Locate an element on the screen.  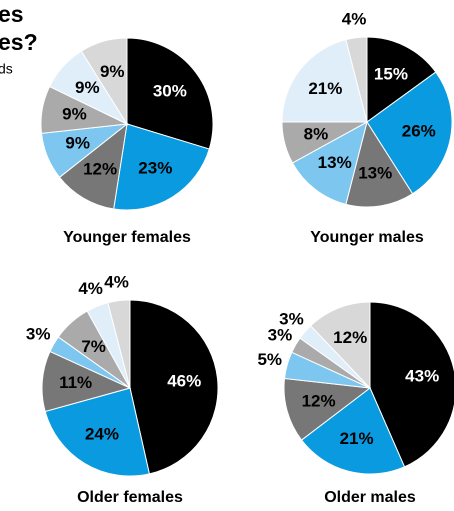
title-line: es is located at coordinates (12, 14).